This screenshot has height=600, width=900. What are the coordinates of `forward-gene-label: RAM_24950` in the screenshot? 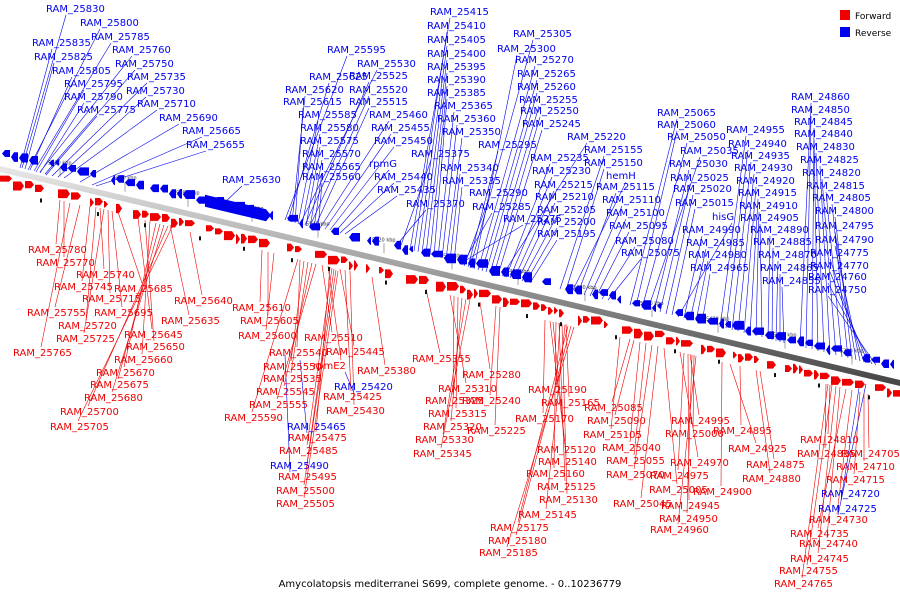 It's located at (688, 519).